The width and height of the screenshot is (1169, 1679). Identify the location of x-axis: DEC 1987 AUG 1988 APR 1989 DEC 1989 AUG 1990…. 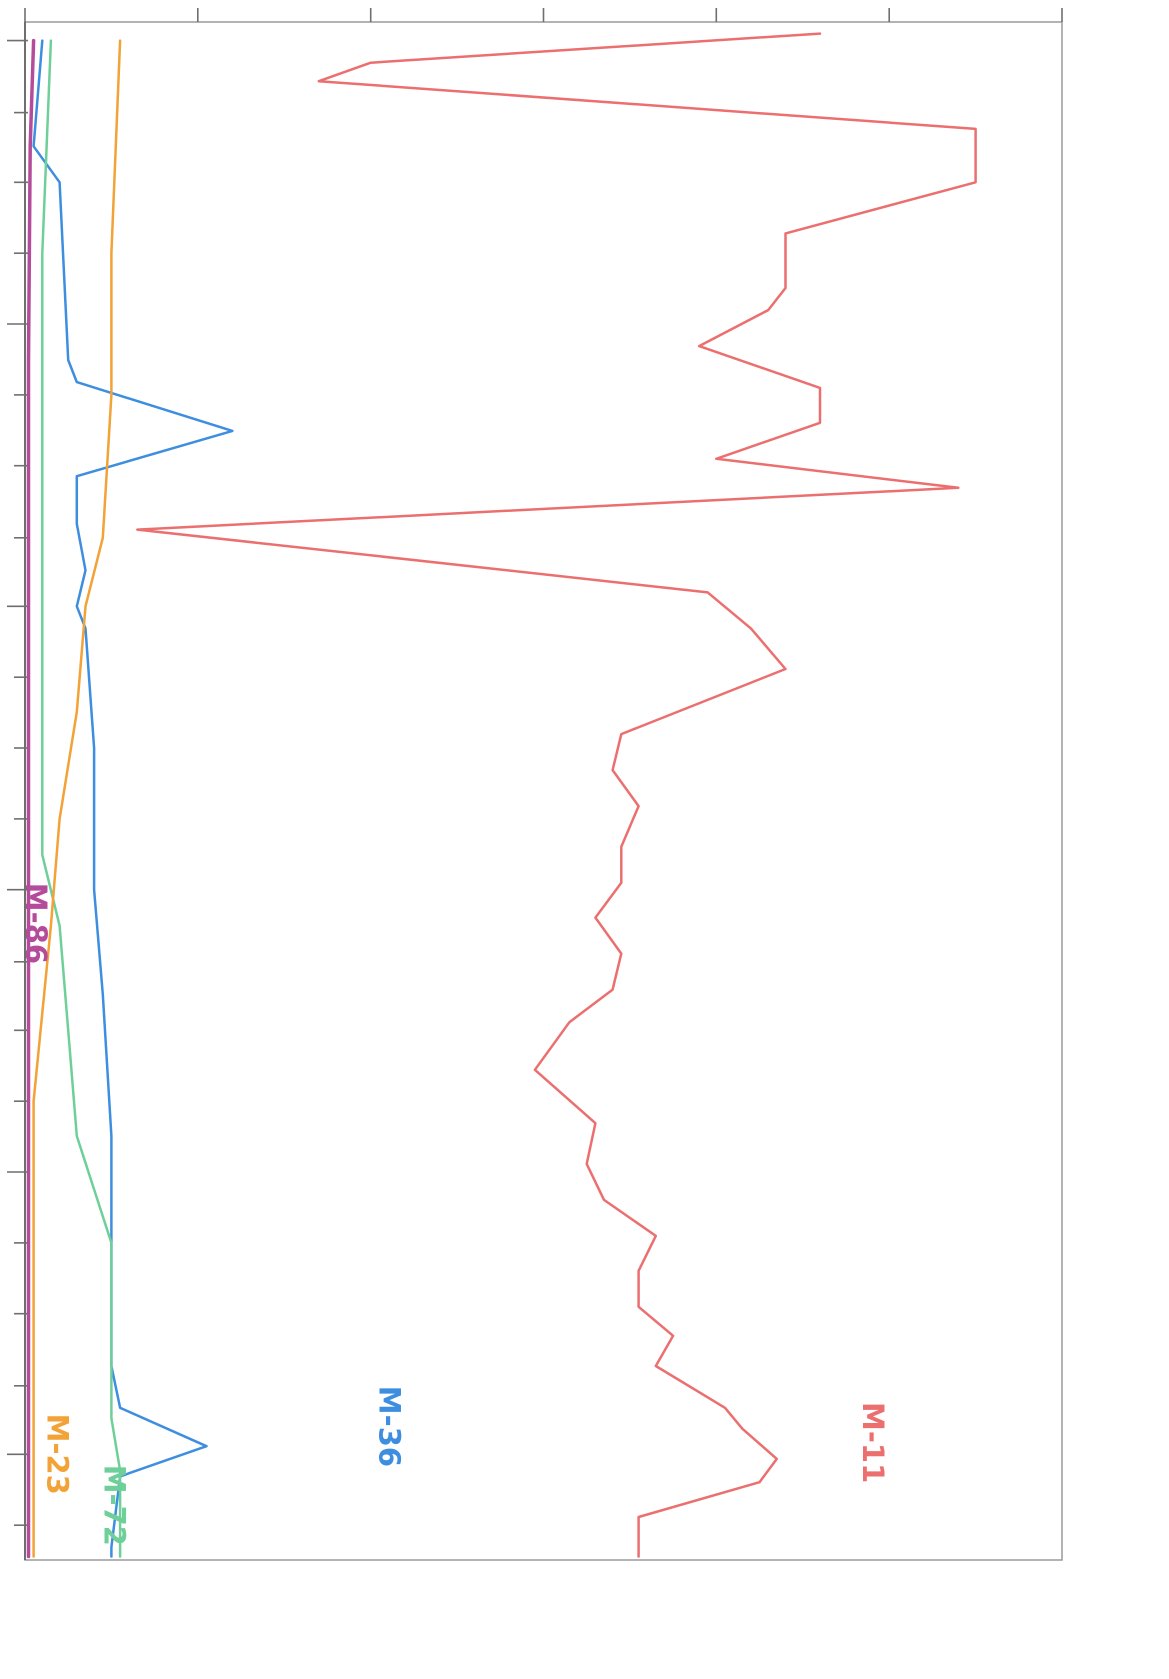
(14, 780).